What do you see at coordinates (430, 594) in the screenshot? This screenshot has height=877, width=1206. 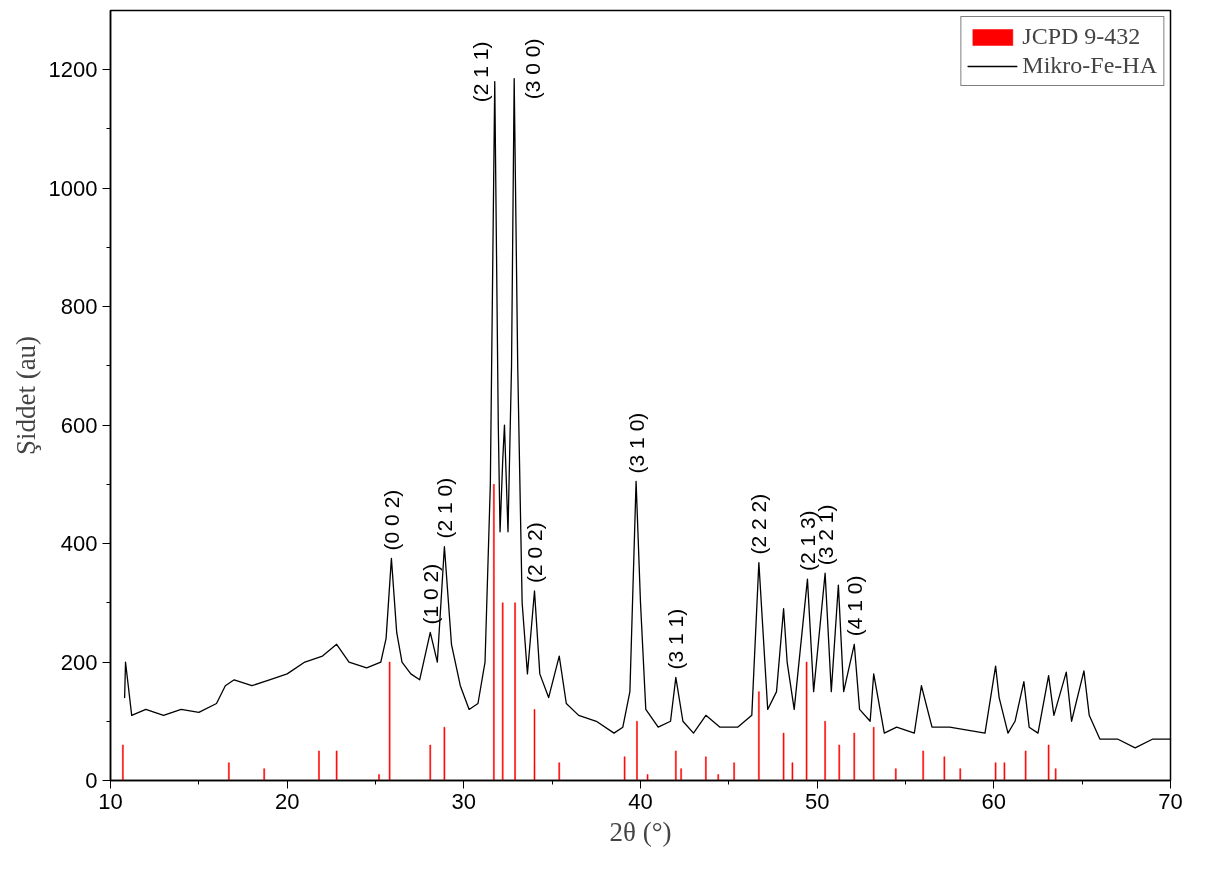 I see `annotation: (1 0 2)` at bounding box center [430, 594].